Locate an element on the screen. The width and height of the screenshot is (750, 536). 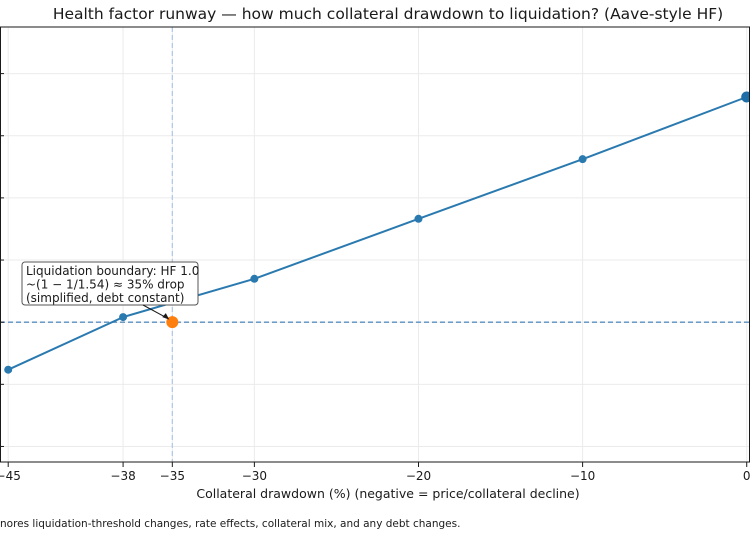
annotation-box is located at coordinates (110, 283).